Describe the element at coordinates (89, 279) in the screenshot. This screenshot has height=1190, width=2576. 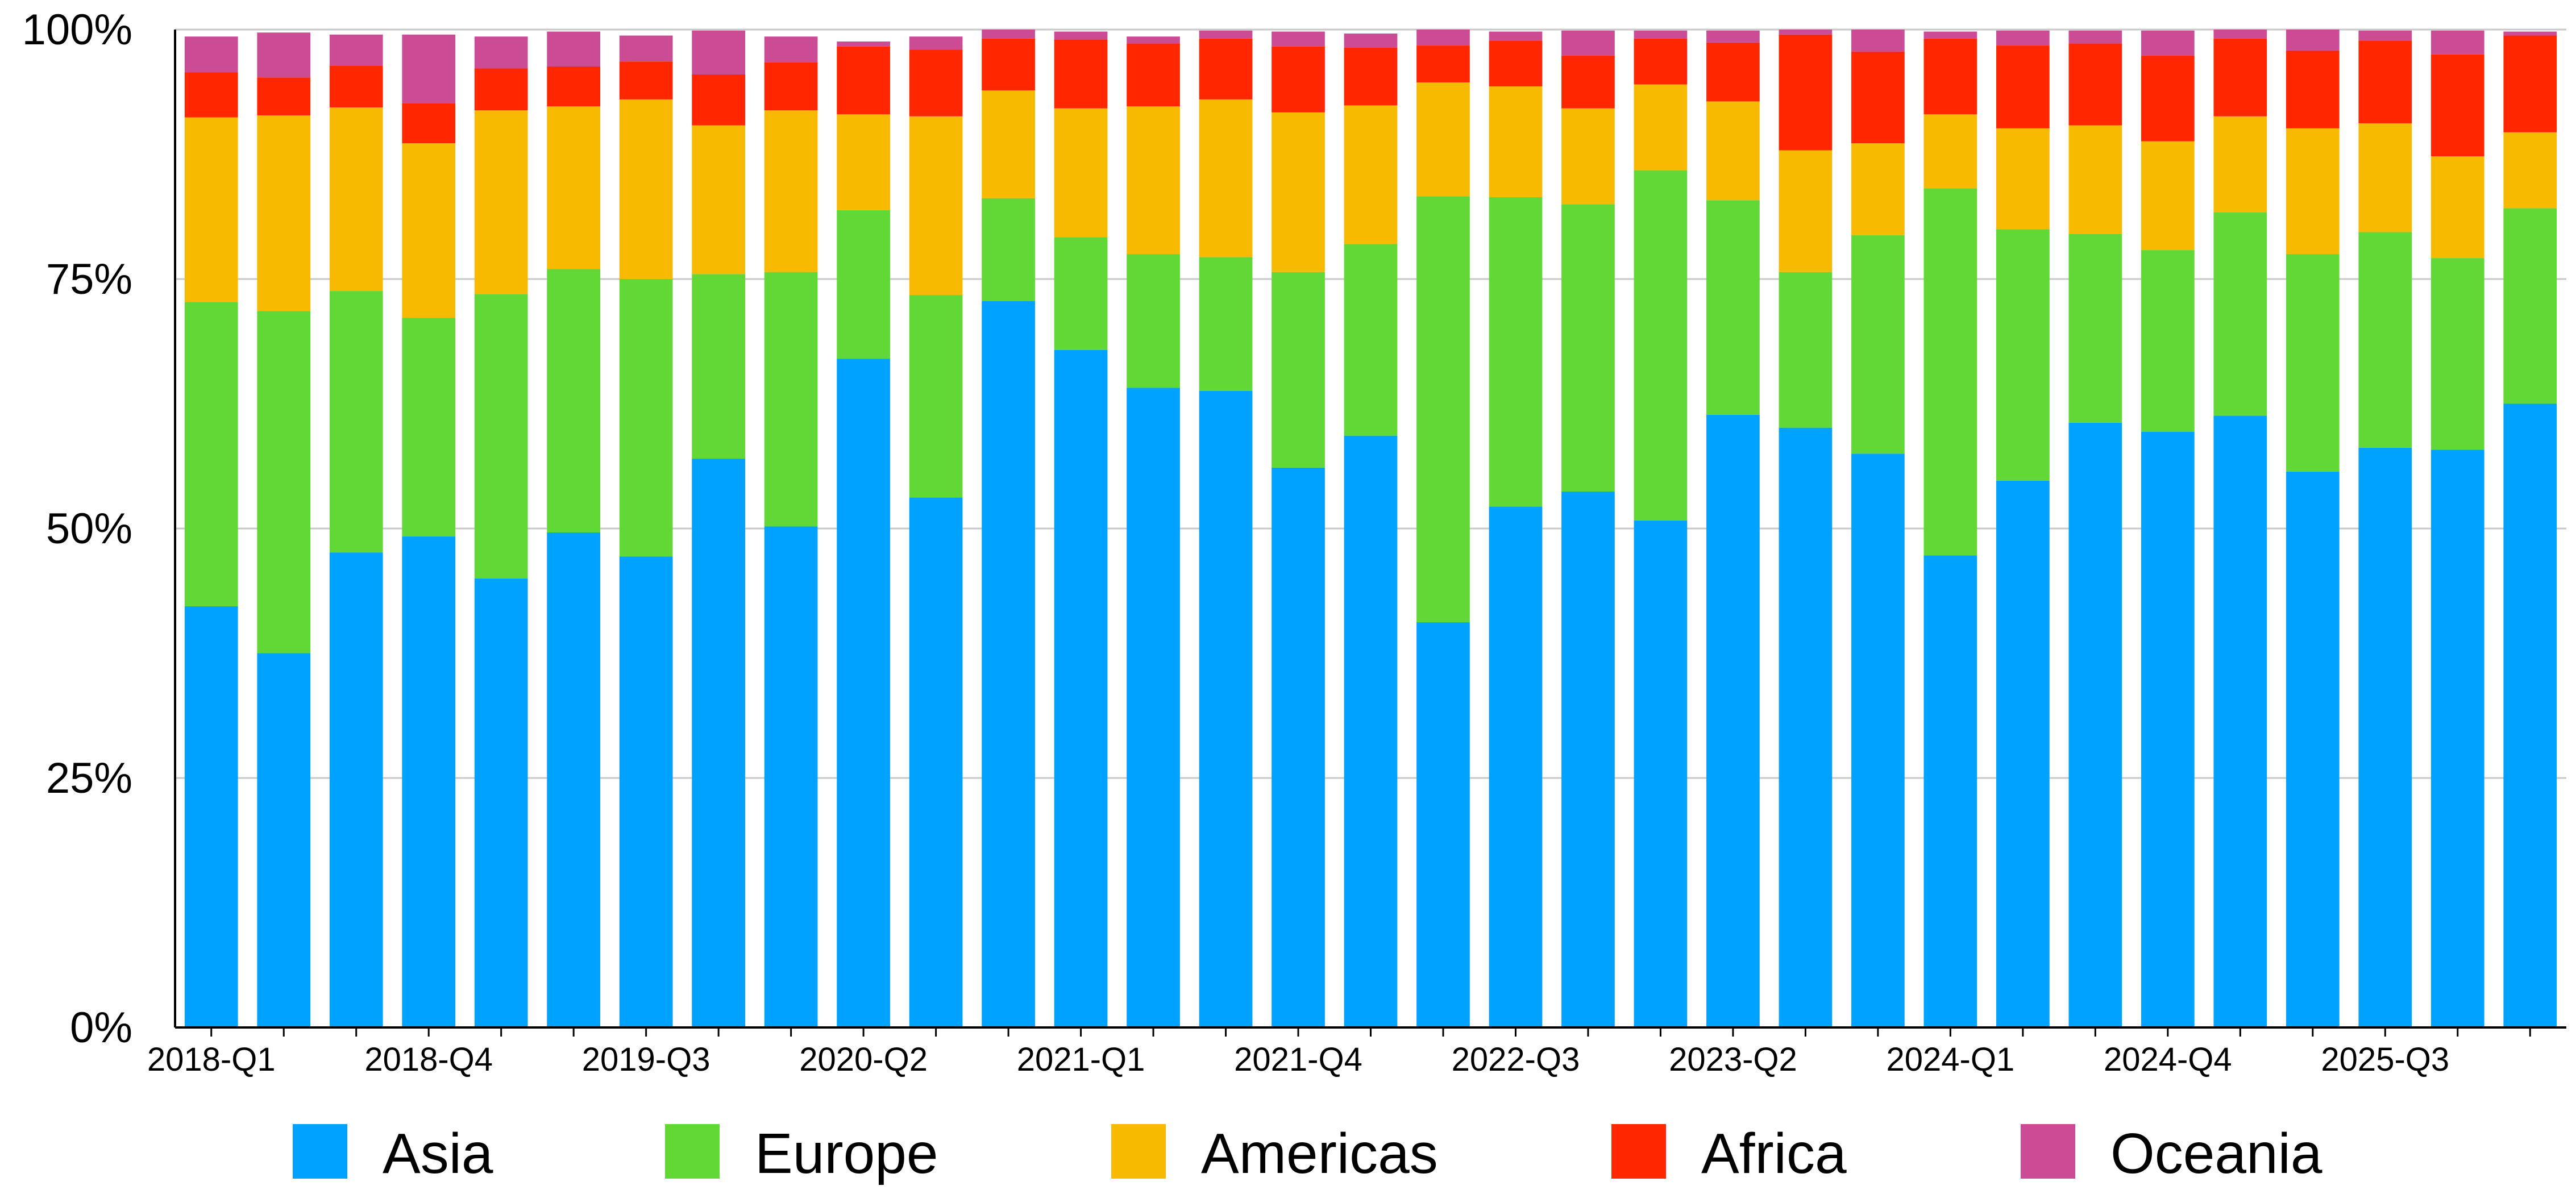
I see `y-tick-label: 75%` at that location.